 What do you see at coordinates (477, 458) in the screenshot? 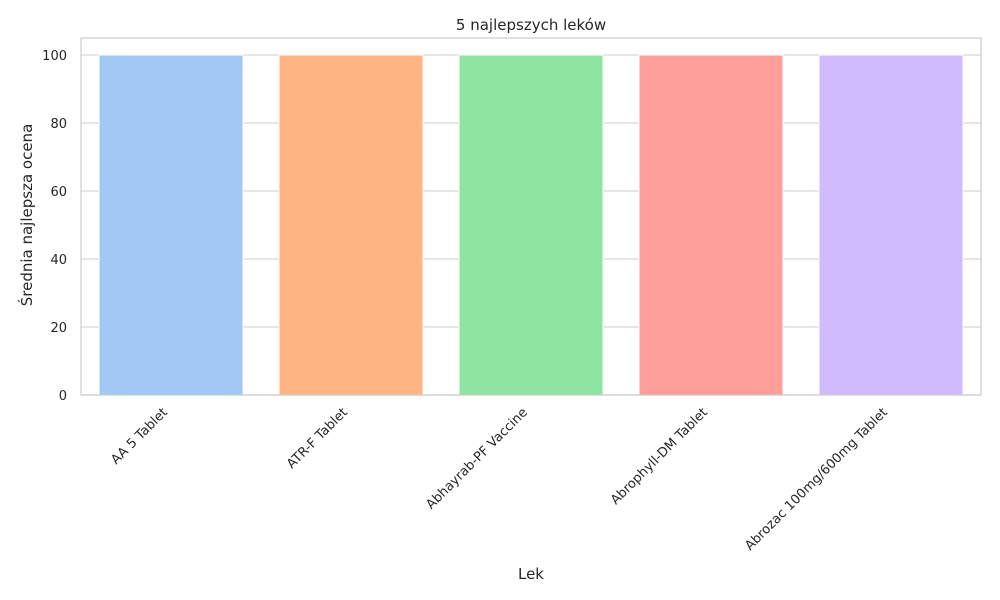
I see `x-tick-label: Abhayrab-PF Vaccine` at bounding box center [477, 458].